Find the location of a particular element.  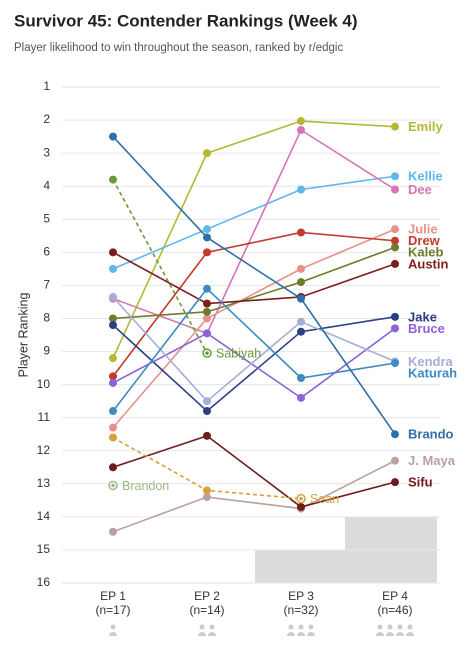

series-label: Sabiyah is located at coordinates (238, 353).